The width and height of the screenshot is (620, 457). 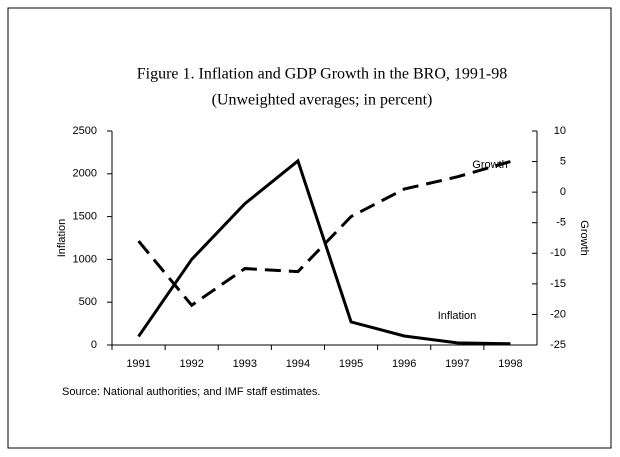 I want to click on series-annotation: Inflation, so click(x=457, y=316).